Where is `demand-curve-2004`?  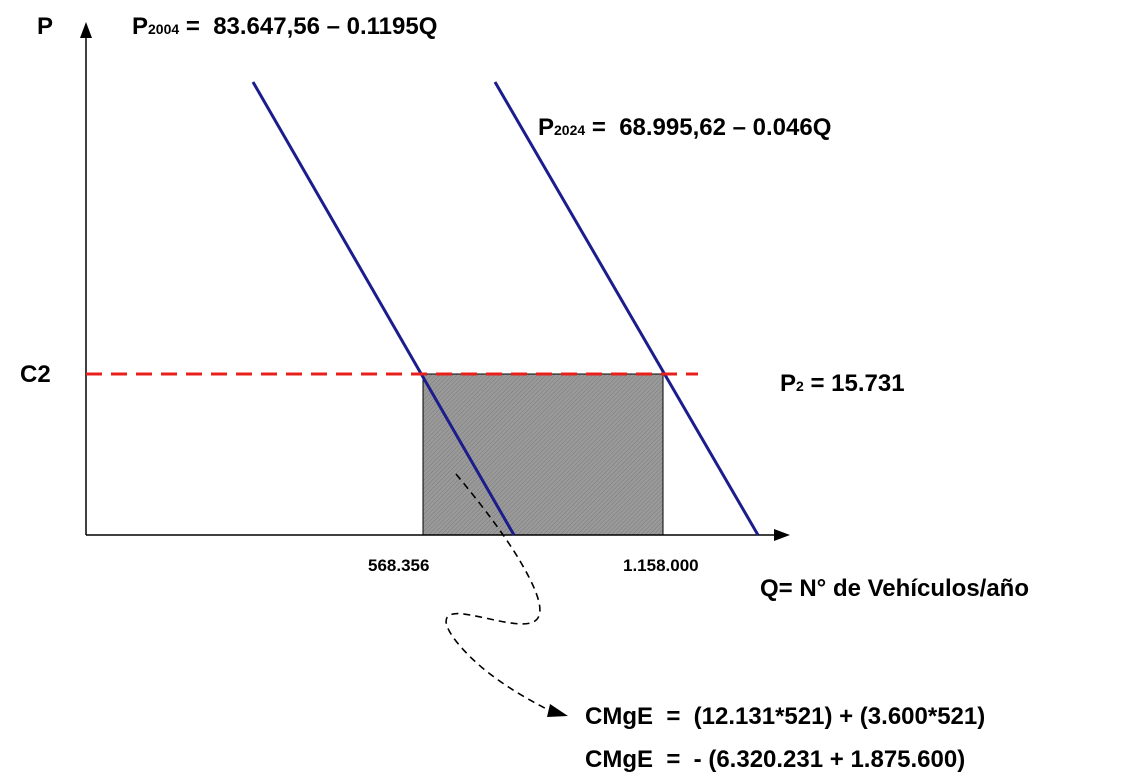
demand-curve-2004 is located at coordinates (383, 308).